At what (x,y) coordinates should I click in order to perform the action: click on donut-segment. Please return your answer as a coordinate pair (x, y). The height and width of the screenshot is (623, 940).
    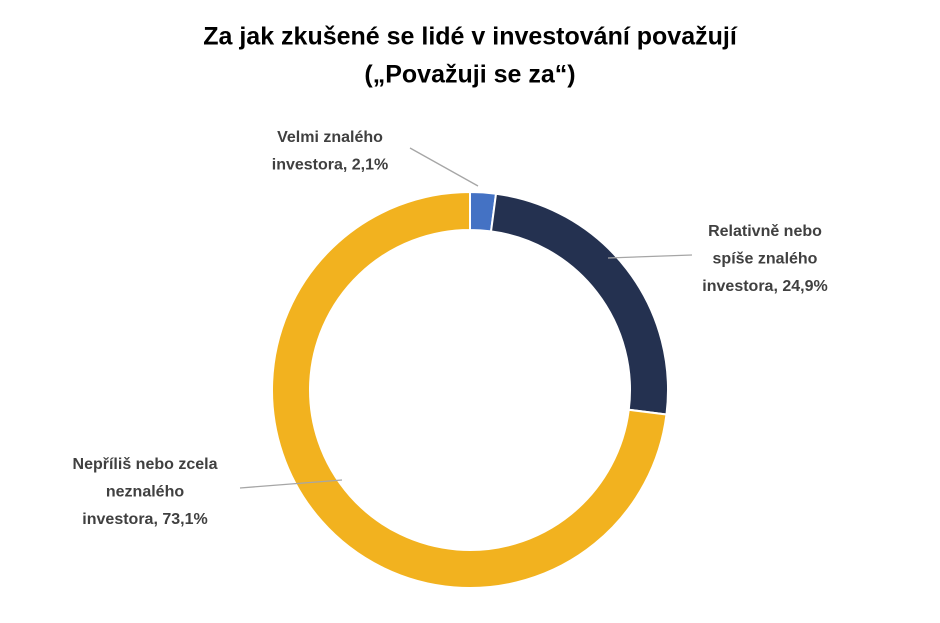
    Looking at the image, I should click on (579, 304).